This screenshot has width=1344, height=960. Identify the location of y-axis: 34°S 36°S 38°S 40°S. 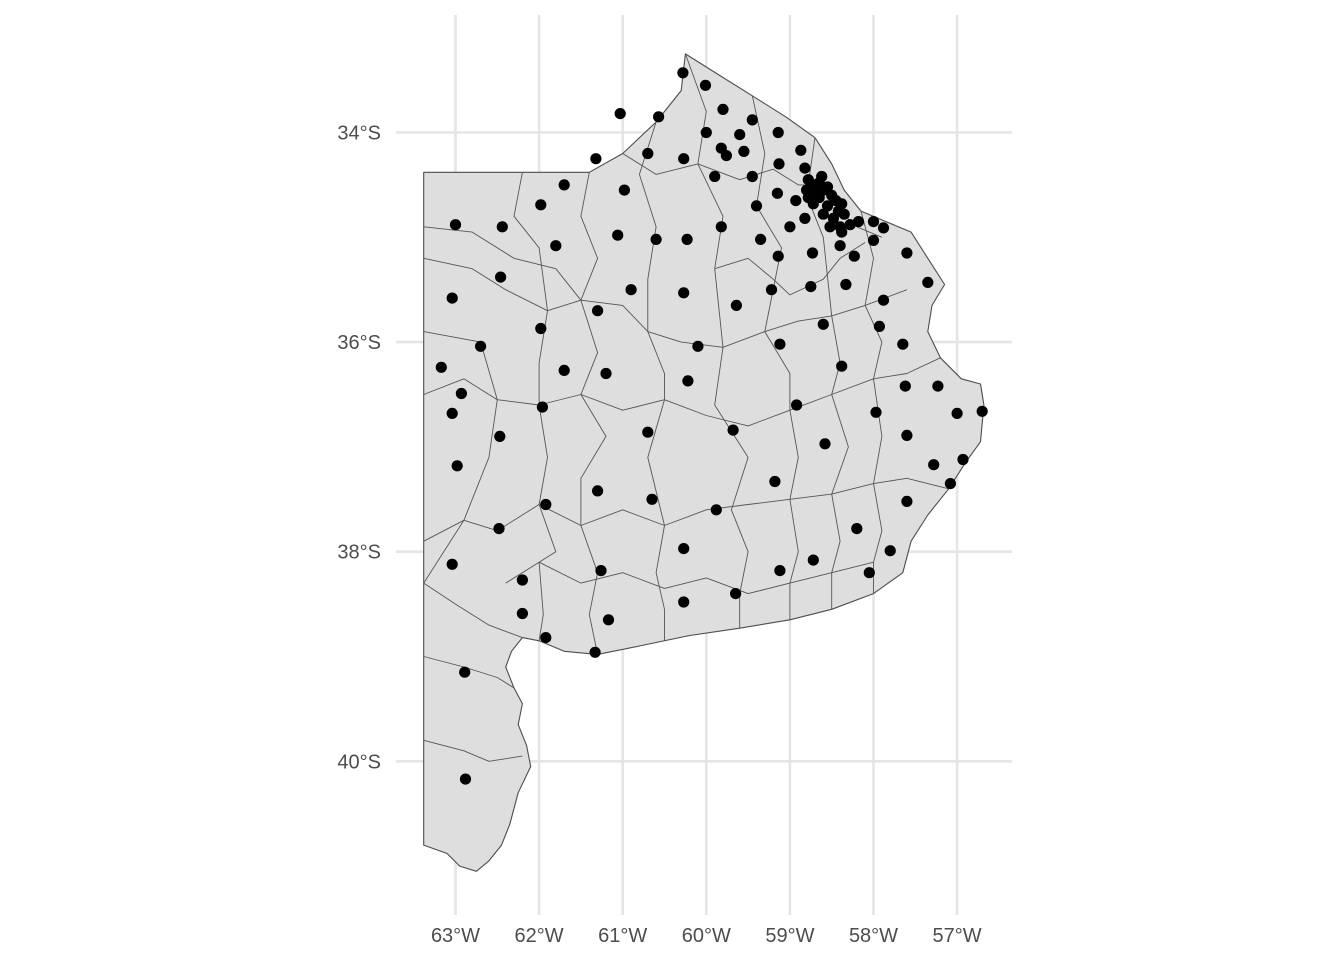
(359, 448).